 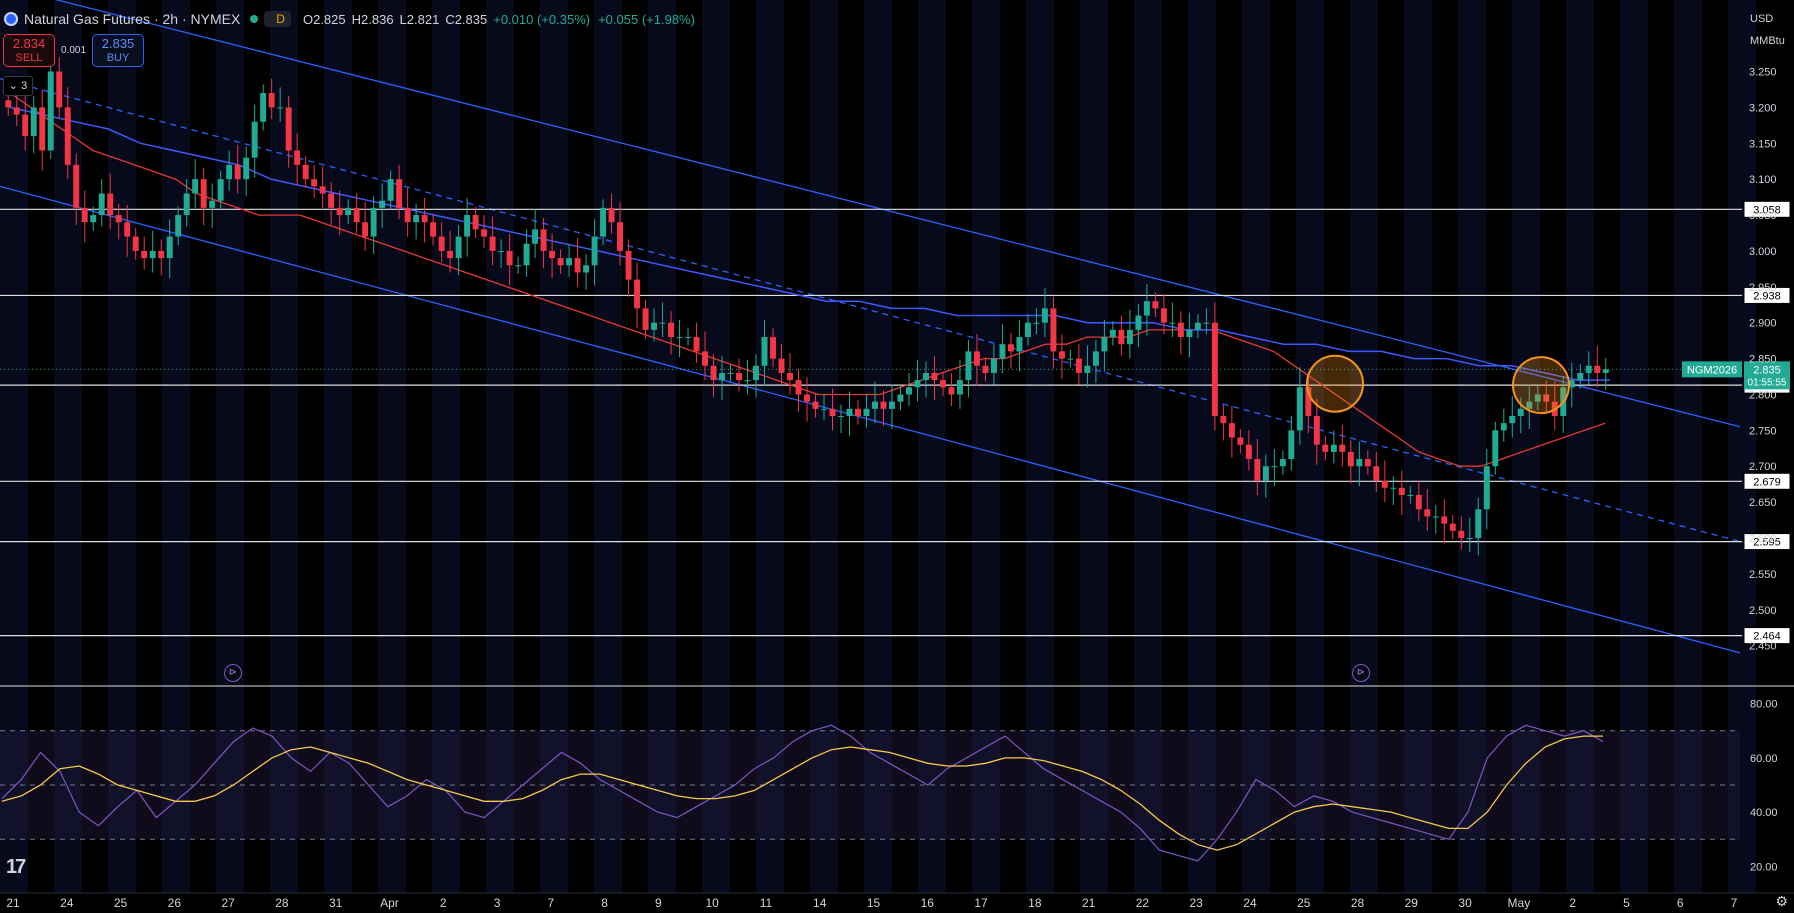 I want to click on time-tick-label: 30, so click(x=1465, y=903).